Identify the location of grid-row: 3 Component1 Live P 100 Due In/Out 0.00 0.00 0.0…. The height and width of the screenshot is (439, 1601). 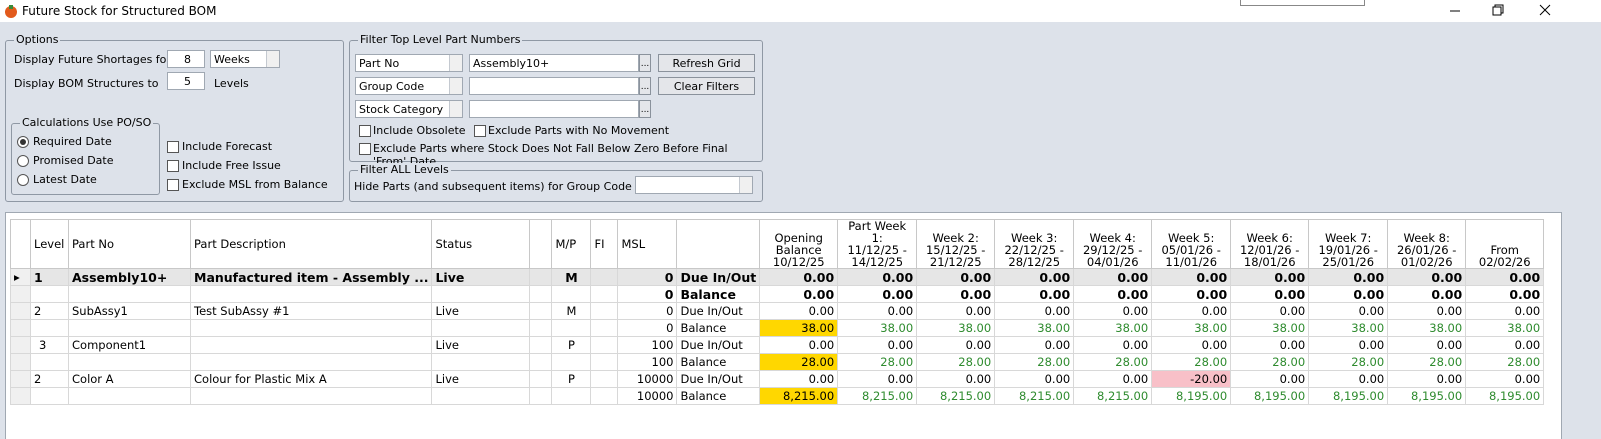
(777, 345).